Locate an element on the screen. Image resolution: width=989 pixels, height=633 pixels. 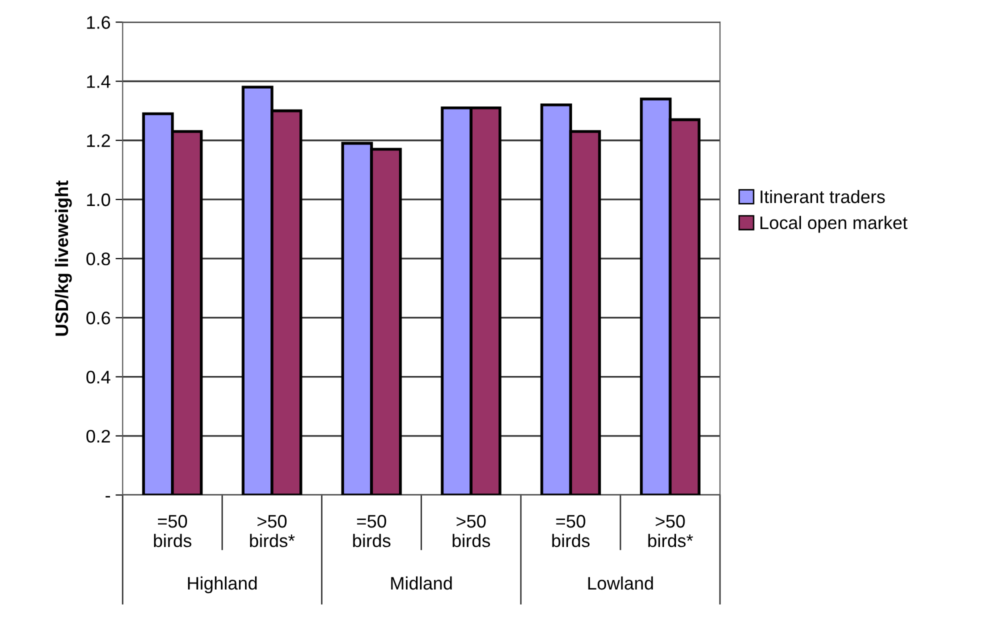
y-tick-label: - is located at coordinates (108, 497).